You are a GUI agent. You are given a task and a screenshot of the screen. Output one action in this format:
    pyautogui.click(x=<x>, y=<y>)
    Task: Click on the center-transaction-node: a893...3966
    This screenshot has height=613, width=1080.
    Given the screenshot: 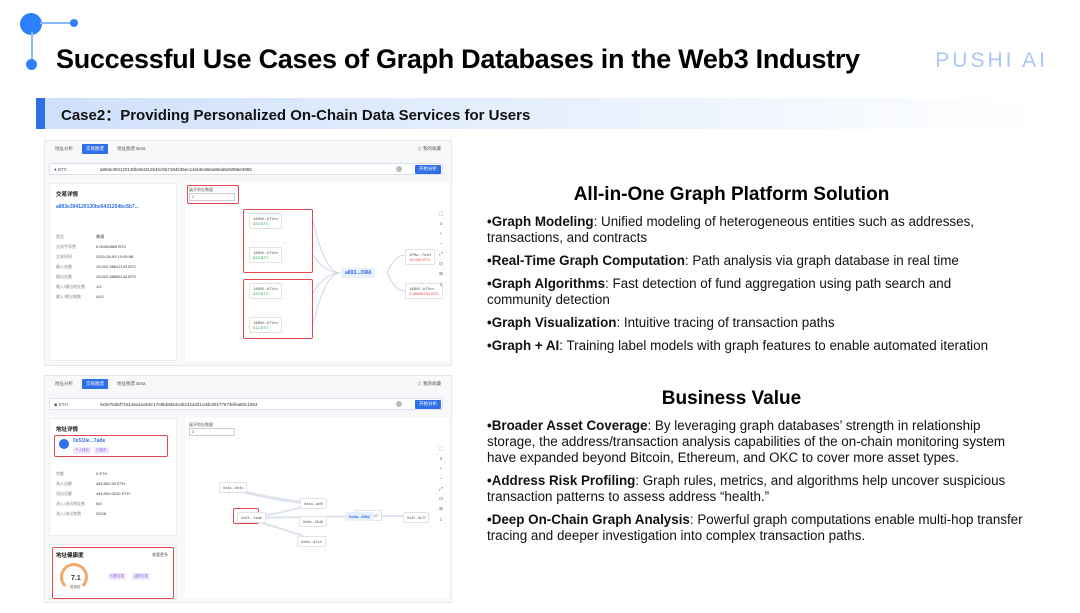 What is the action you would take?
    pyautogui.click(x=358, y=273)
    